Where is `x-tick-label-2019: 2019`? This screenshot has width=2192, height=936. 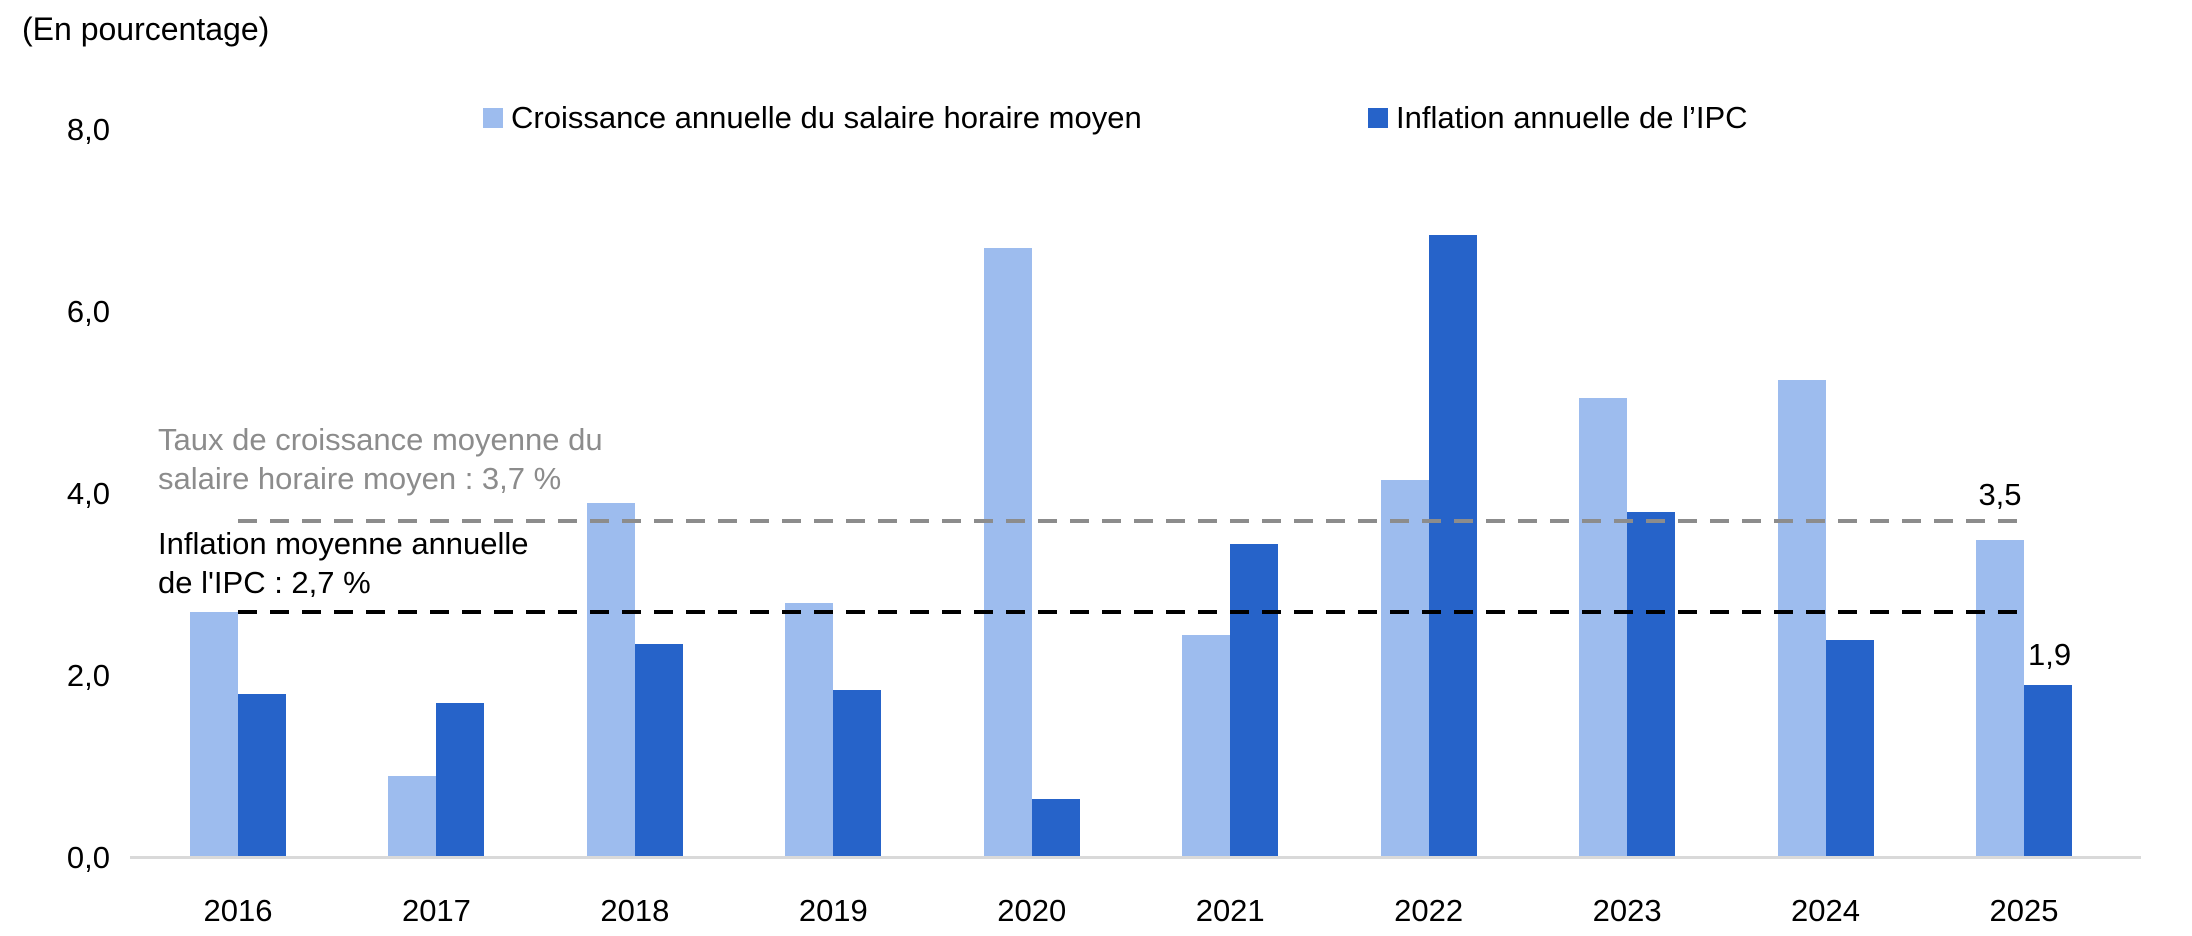 x-tick-label-2019: 2019 is located at coordinates (833, 910).